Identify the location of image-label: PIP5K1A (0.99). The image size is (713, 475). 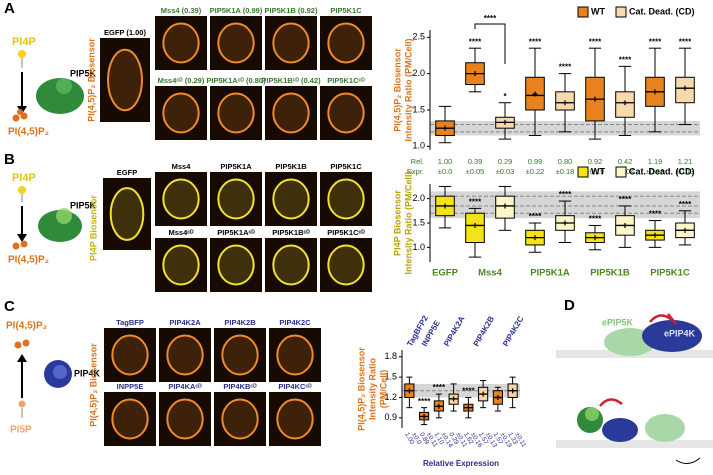
(236, 10).